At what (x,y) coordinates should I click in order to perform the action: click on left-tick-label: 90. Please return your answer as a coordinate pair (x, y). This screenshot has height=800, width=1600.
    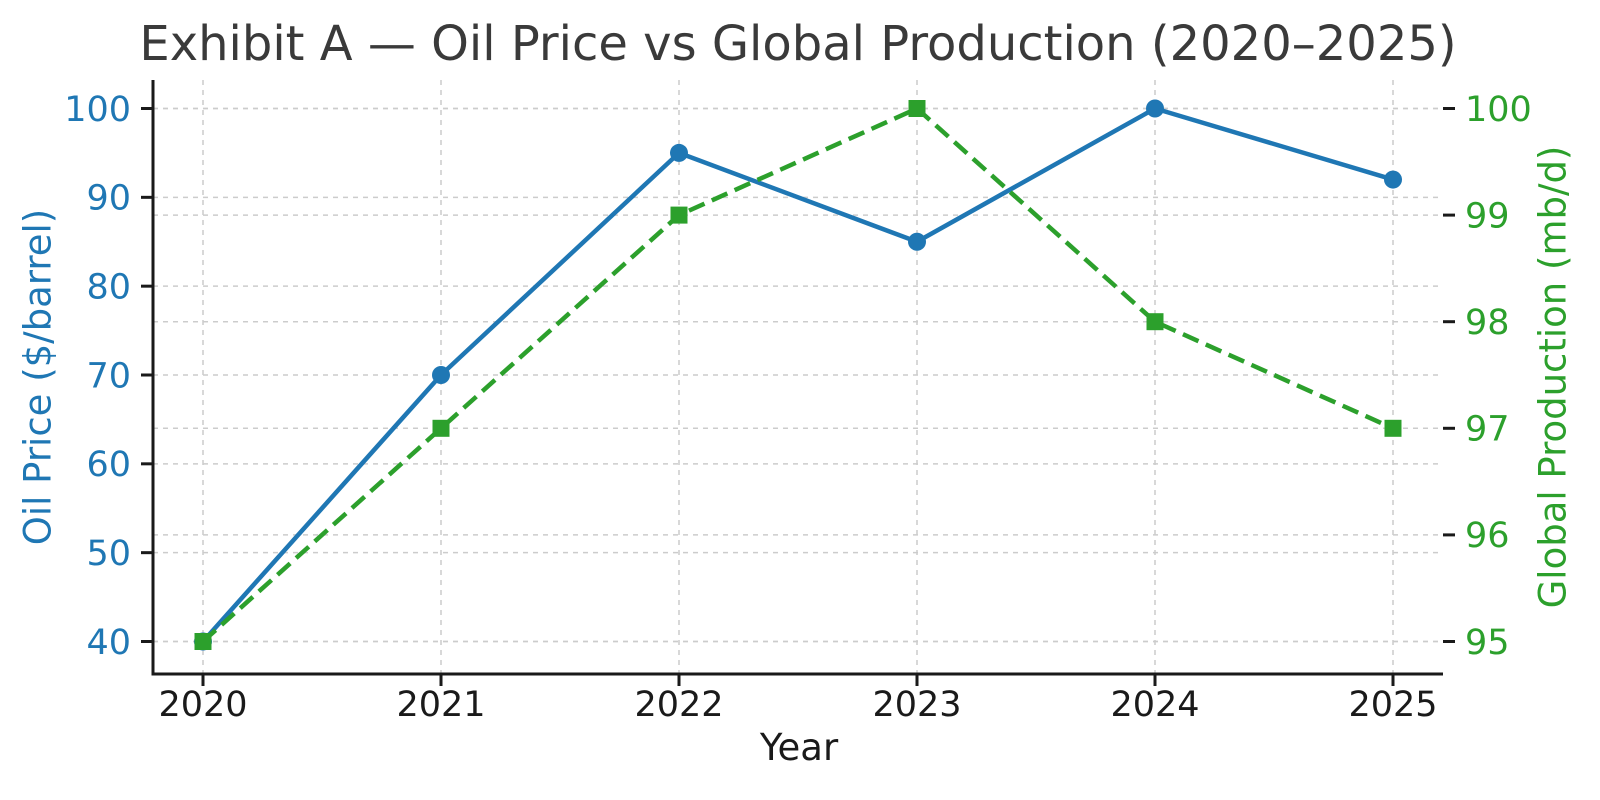
    Looking at the image, I should click on (108, 199).